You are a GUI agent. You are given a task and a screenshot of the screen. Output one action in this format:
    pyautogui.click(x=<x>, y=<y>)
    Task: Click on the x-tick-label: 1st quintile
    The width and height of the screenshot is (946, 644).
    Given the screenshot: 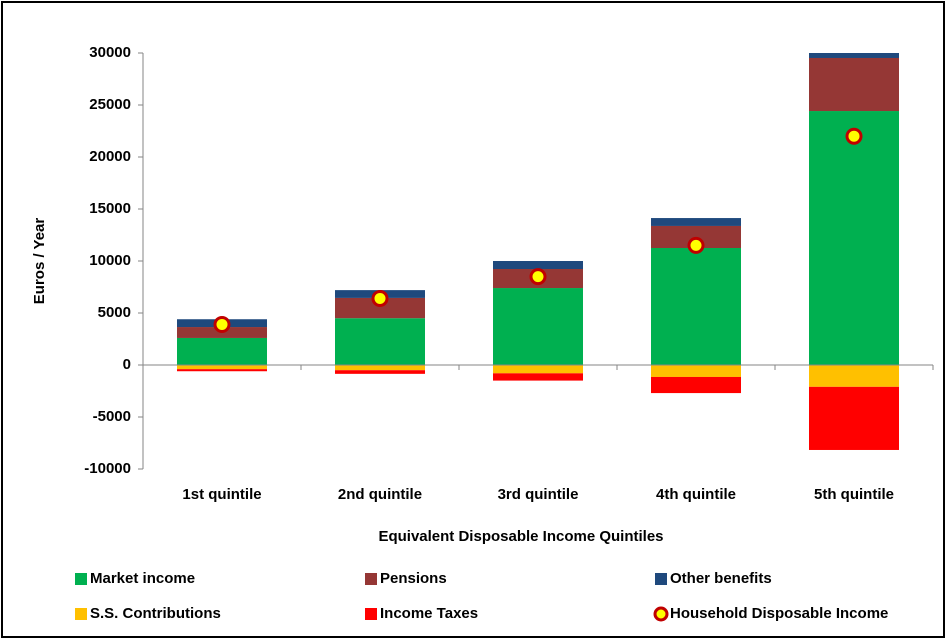 What is the action you would take?
    pyautogui.click(x=221, y=494)
    